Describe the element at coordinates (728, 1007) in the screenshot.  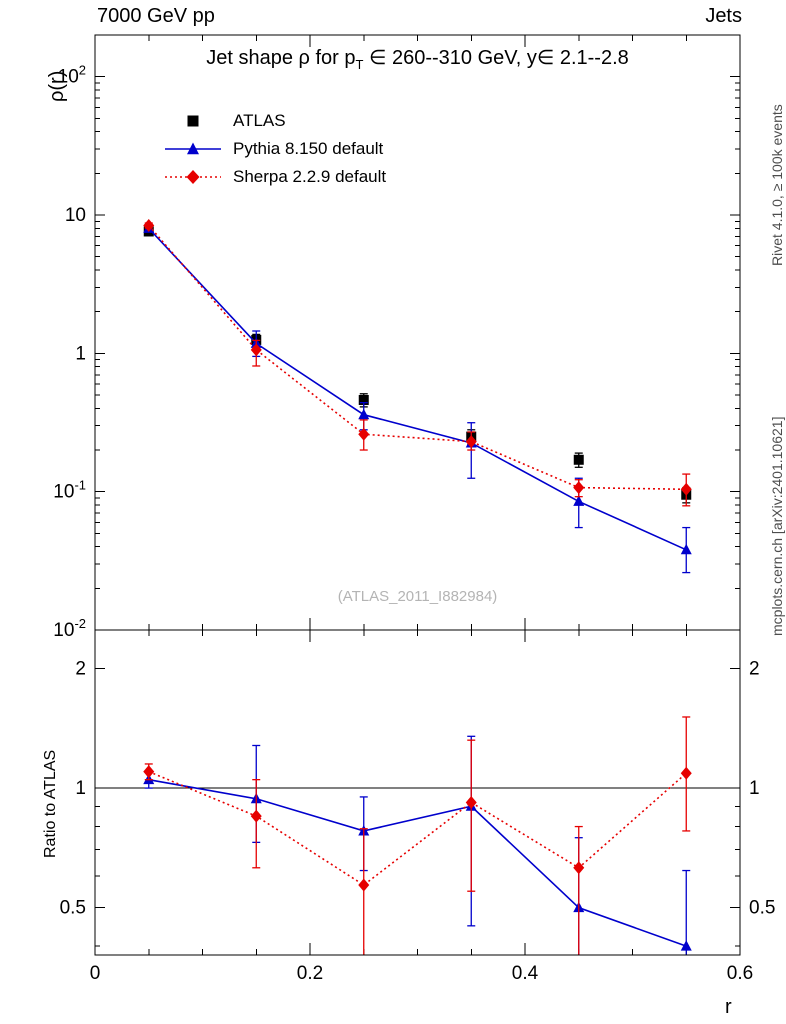
I see `x-axis-label: r` at that location.